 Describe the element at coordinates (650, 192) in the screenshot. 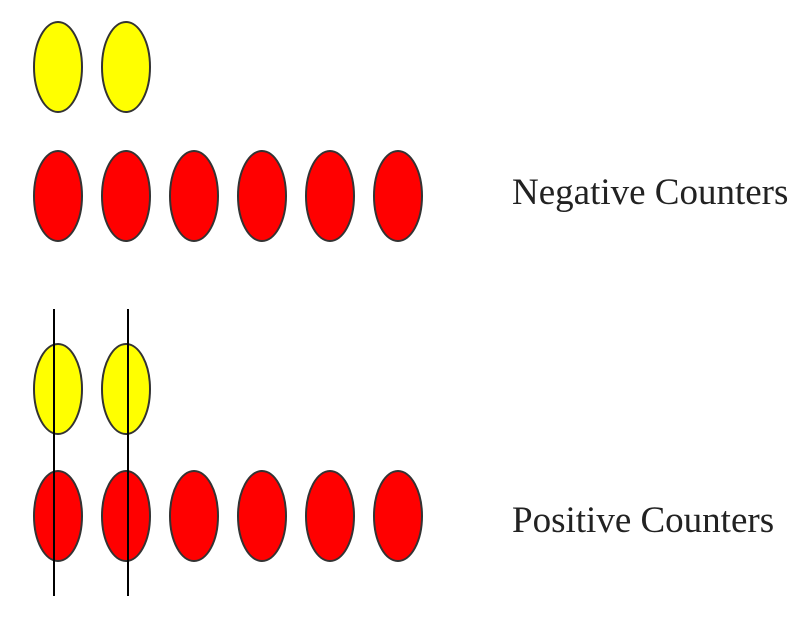

I see `negative-counters-label: Negative Counters` at that location.